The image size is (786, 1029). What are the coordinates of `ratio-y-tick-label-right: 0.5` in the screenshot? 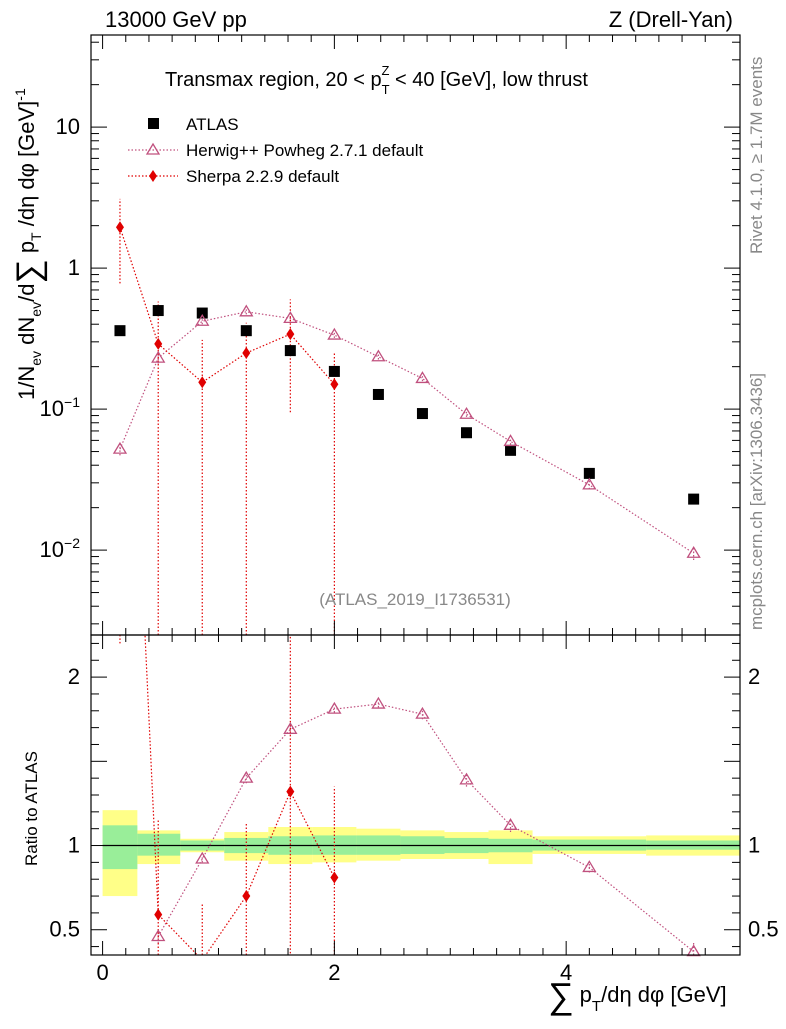 It's located at (763, 929).